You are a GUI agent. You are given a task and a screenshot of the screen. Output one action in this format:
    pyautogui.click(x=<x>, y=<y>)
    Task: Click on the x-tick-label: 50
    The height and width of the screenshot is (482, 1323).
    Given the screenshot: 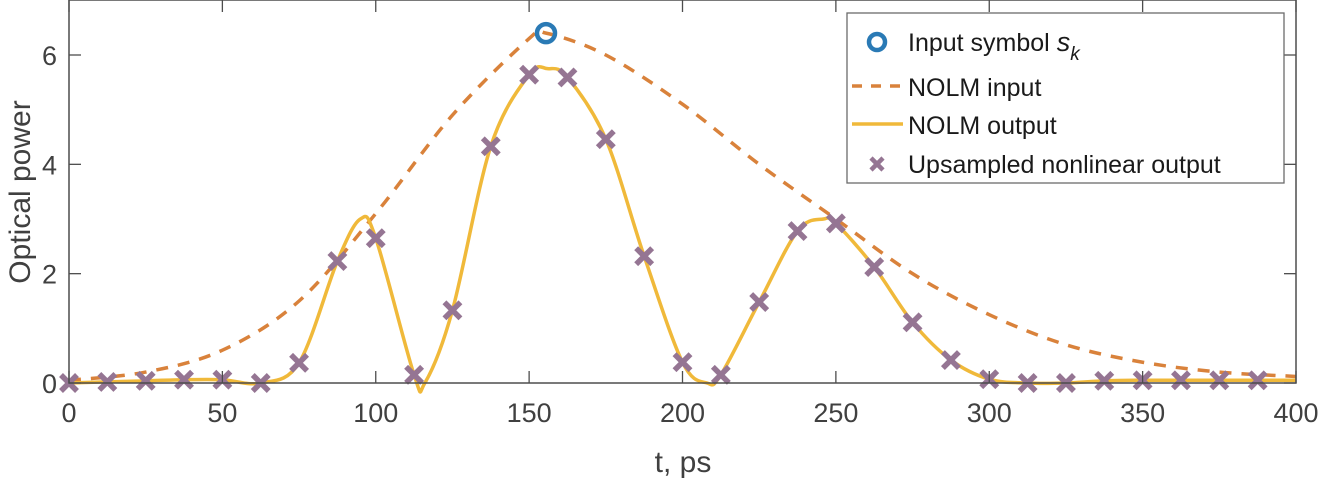 What is the action you would take?
    pyautogui.click(x=222, y=413)
    